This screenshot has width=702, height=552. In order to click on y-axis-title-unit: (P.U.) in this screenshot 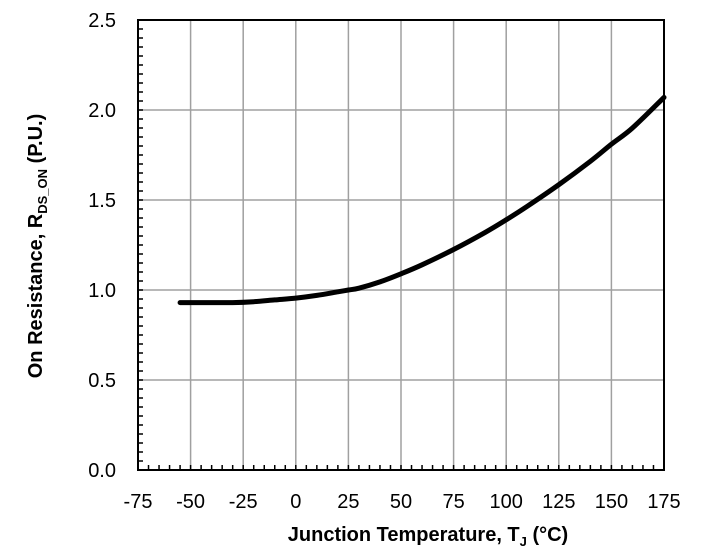, I will do `click(36, 141)`.